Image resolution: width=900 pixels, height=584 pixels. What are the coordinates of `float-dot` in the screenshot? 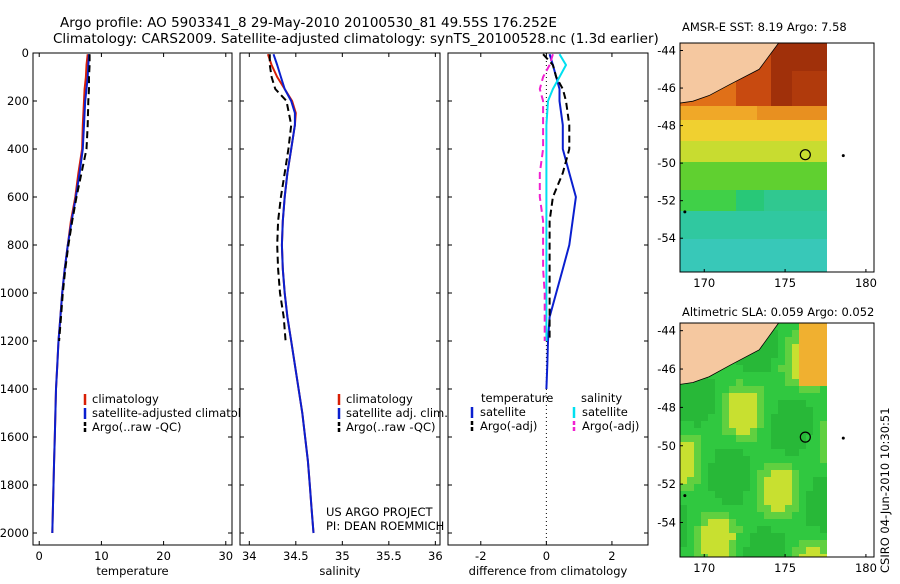 It's located at (843, 156).